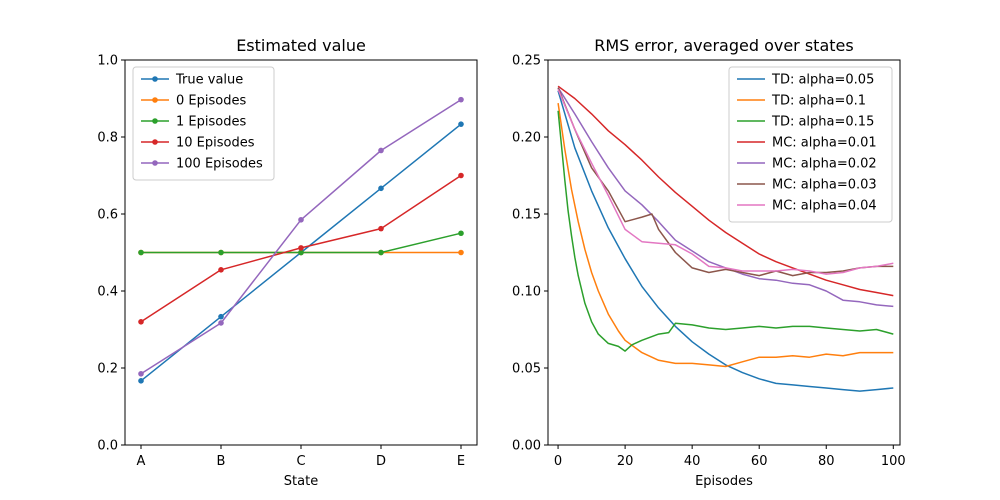 The width and height of the screenshot is (1000, 500). Describe the element at coordinates (141, 461) in the screenshot. I see `x-tick-label: A` at that location.